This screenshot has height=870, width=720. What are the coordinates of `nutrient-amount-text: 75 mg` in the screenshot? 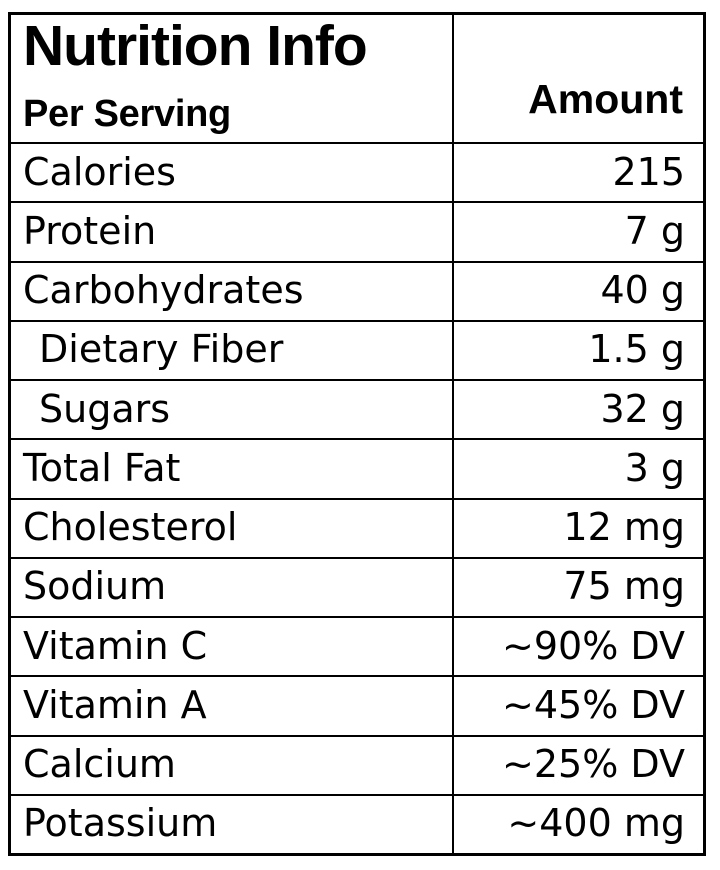 It's located at (624, 586).